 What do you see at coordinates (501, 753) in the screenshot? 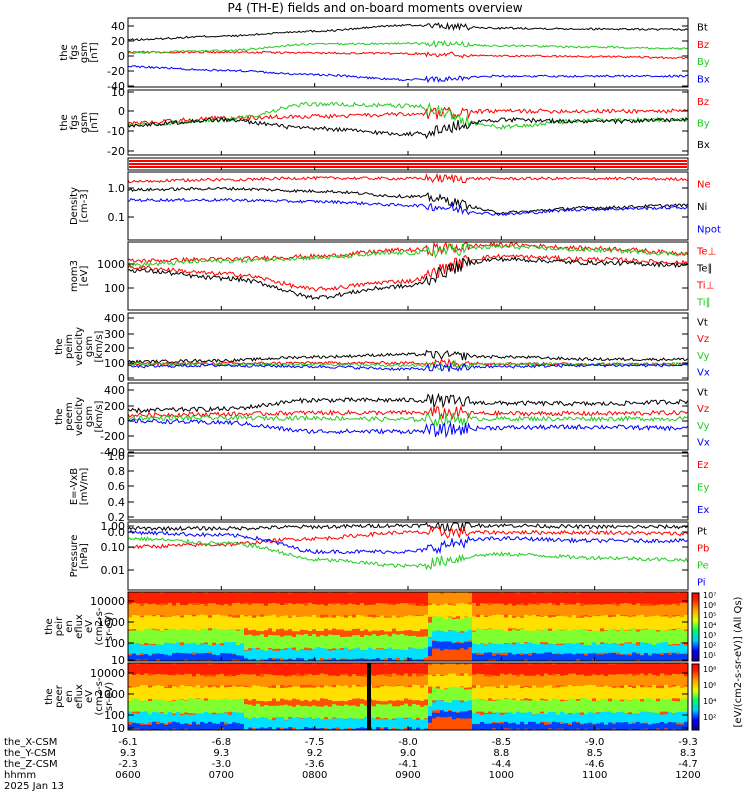
I see `axis-y-value: 8.8` at bounding box center [501, 753].